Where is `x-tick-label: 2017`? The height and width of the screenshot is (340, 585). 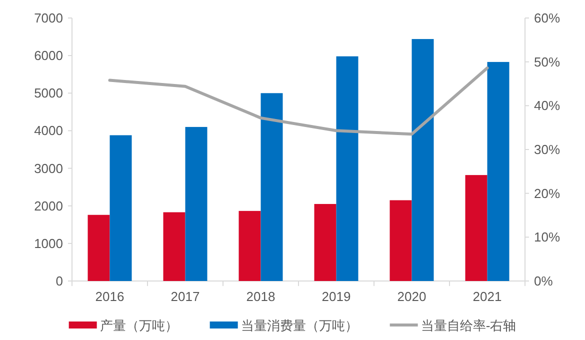
x-tick-label: 2017 is located at coordinates (185, 296).